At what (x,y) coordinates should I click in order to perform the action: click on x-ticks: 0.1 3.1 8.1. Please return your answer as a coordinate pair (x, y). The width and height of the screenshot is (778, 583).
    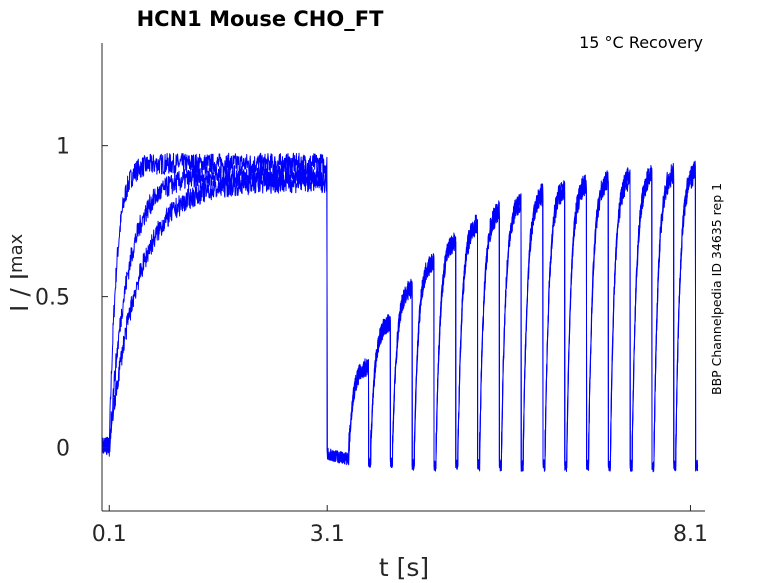
    Looking at the image, I should click on (400, 526).